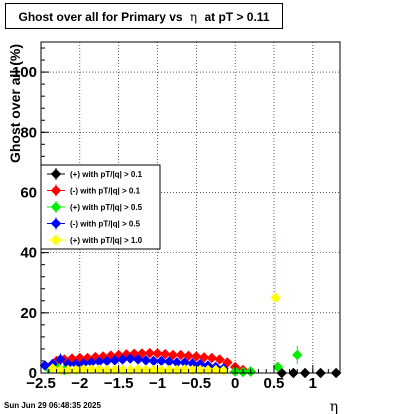 Image resolution: width=400 pixels, height=414 pixels. Describe the element at coordinates (334, 406) in the screenshot. I see `x-axis-title: η` at that location.